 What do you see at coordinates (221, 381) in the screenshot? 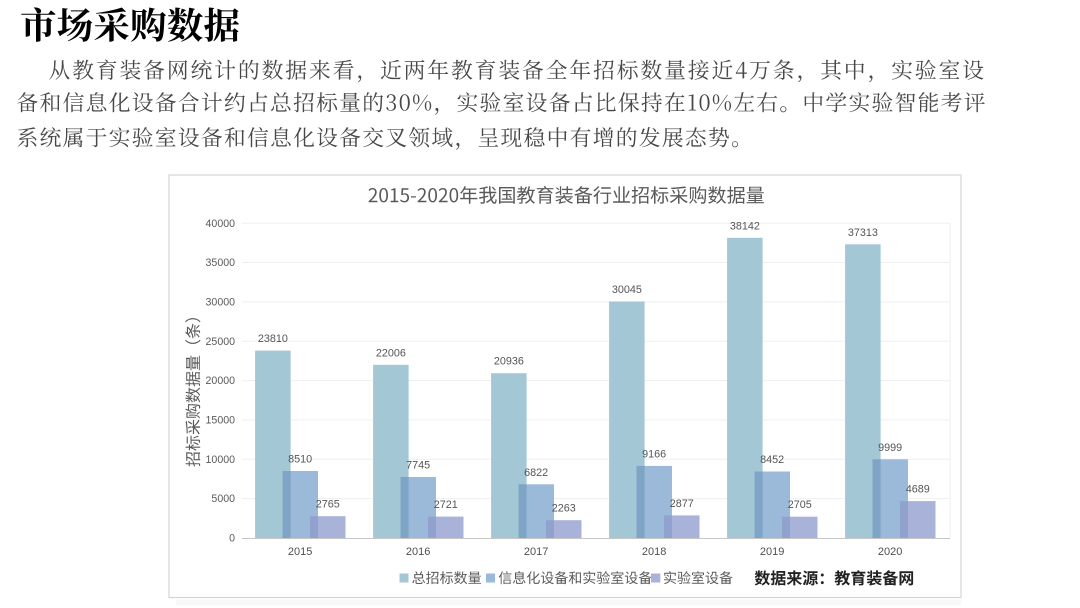
I see `svg-text: 20000` at bounding box center [221, 381].